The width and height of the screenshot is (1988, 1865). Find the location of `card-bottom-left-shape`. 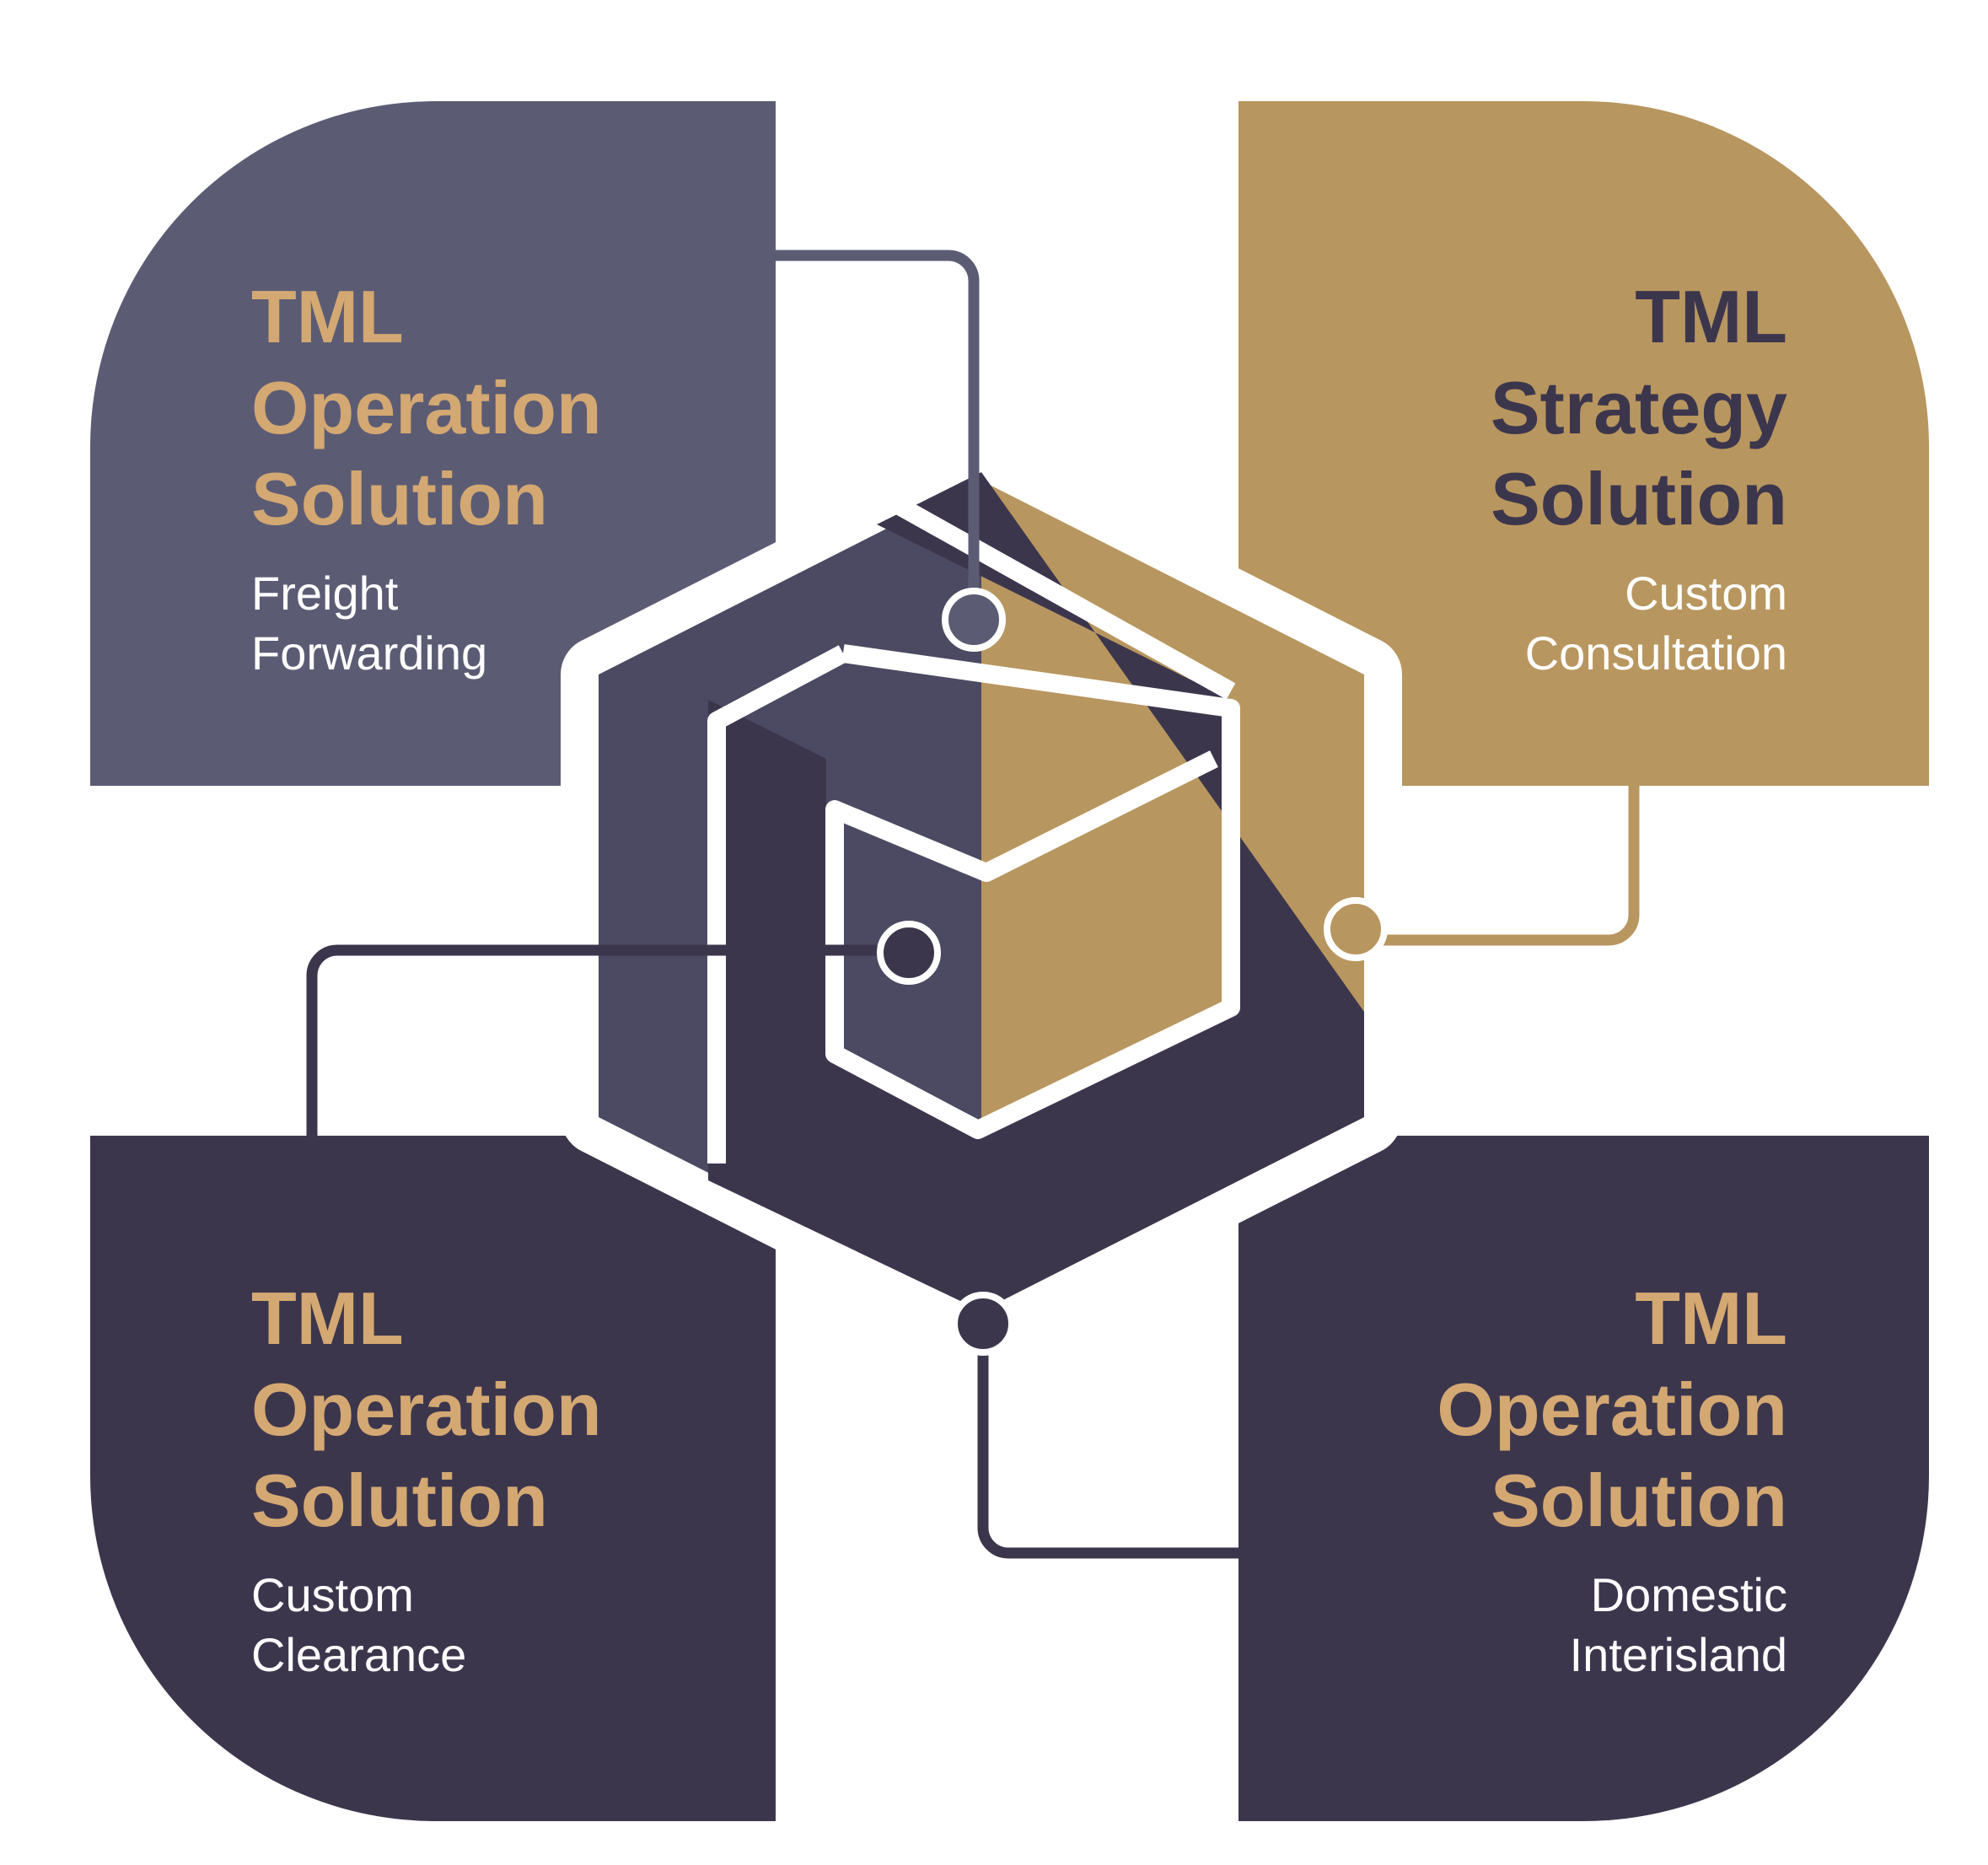

card-bottom-left-shape is located at coordinates (433, 1479).